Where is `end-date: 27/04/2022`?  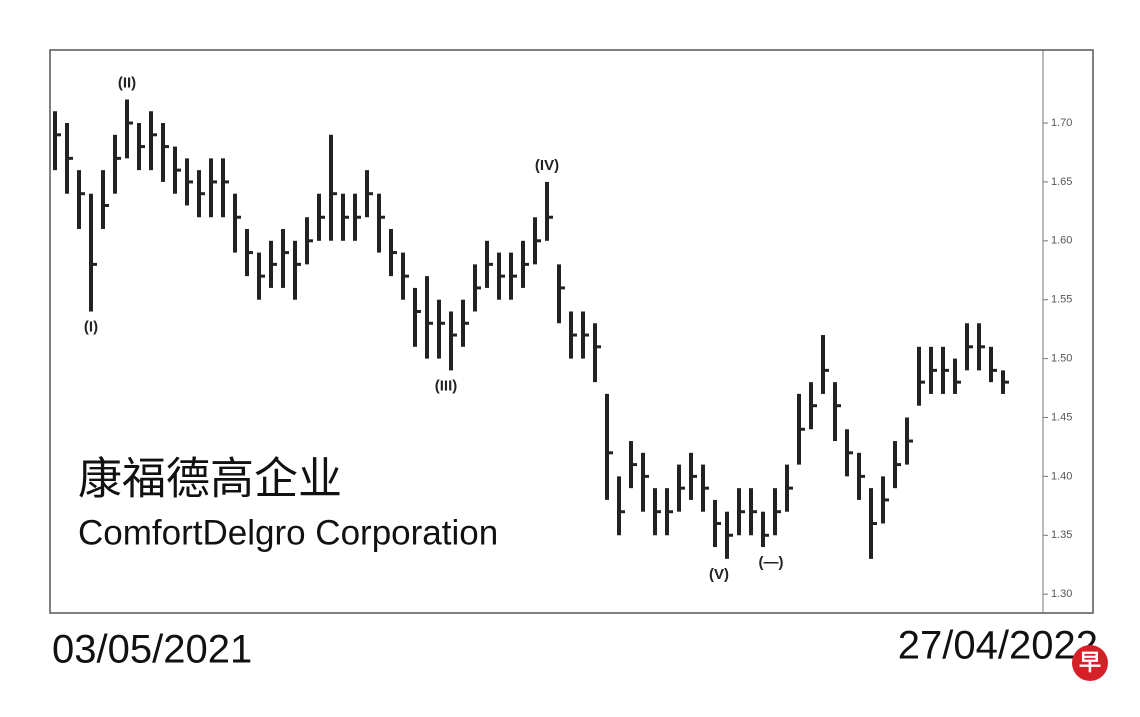
end-date: 27/04/2022 is located at coordinates (998, 646).